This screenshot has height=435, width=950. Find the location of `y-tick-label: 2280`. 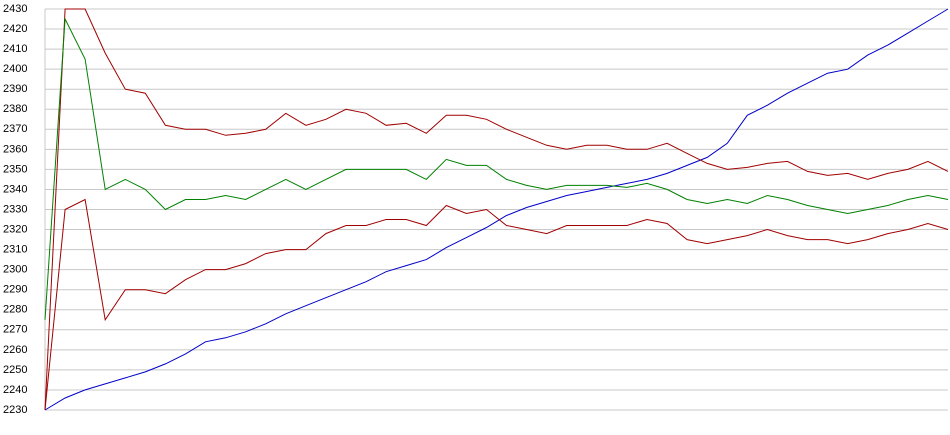

y-tick-label: 2280 is located at coordinates (15, 310).